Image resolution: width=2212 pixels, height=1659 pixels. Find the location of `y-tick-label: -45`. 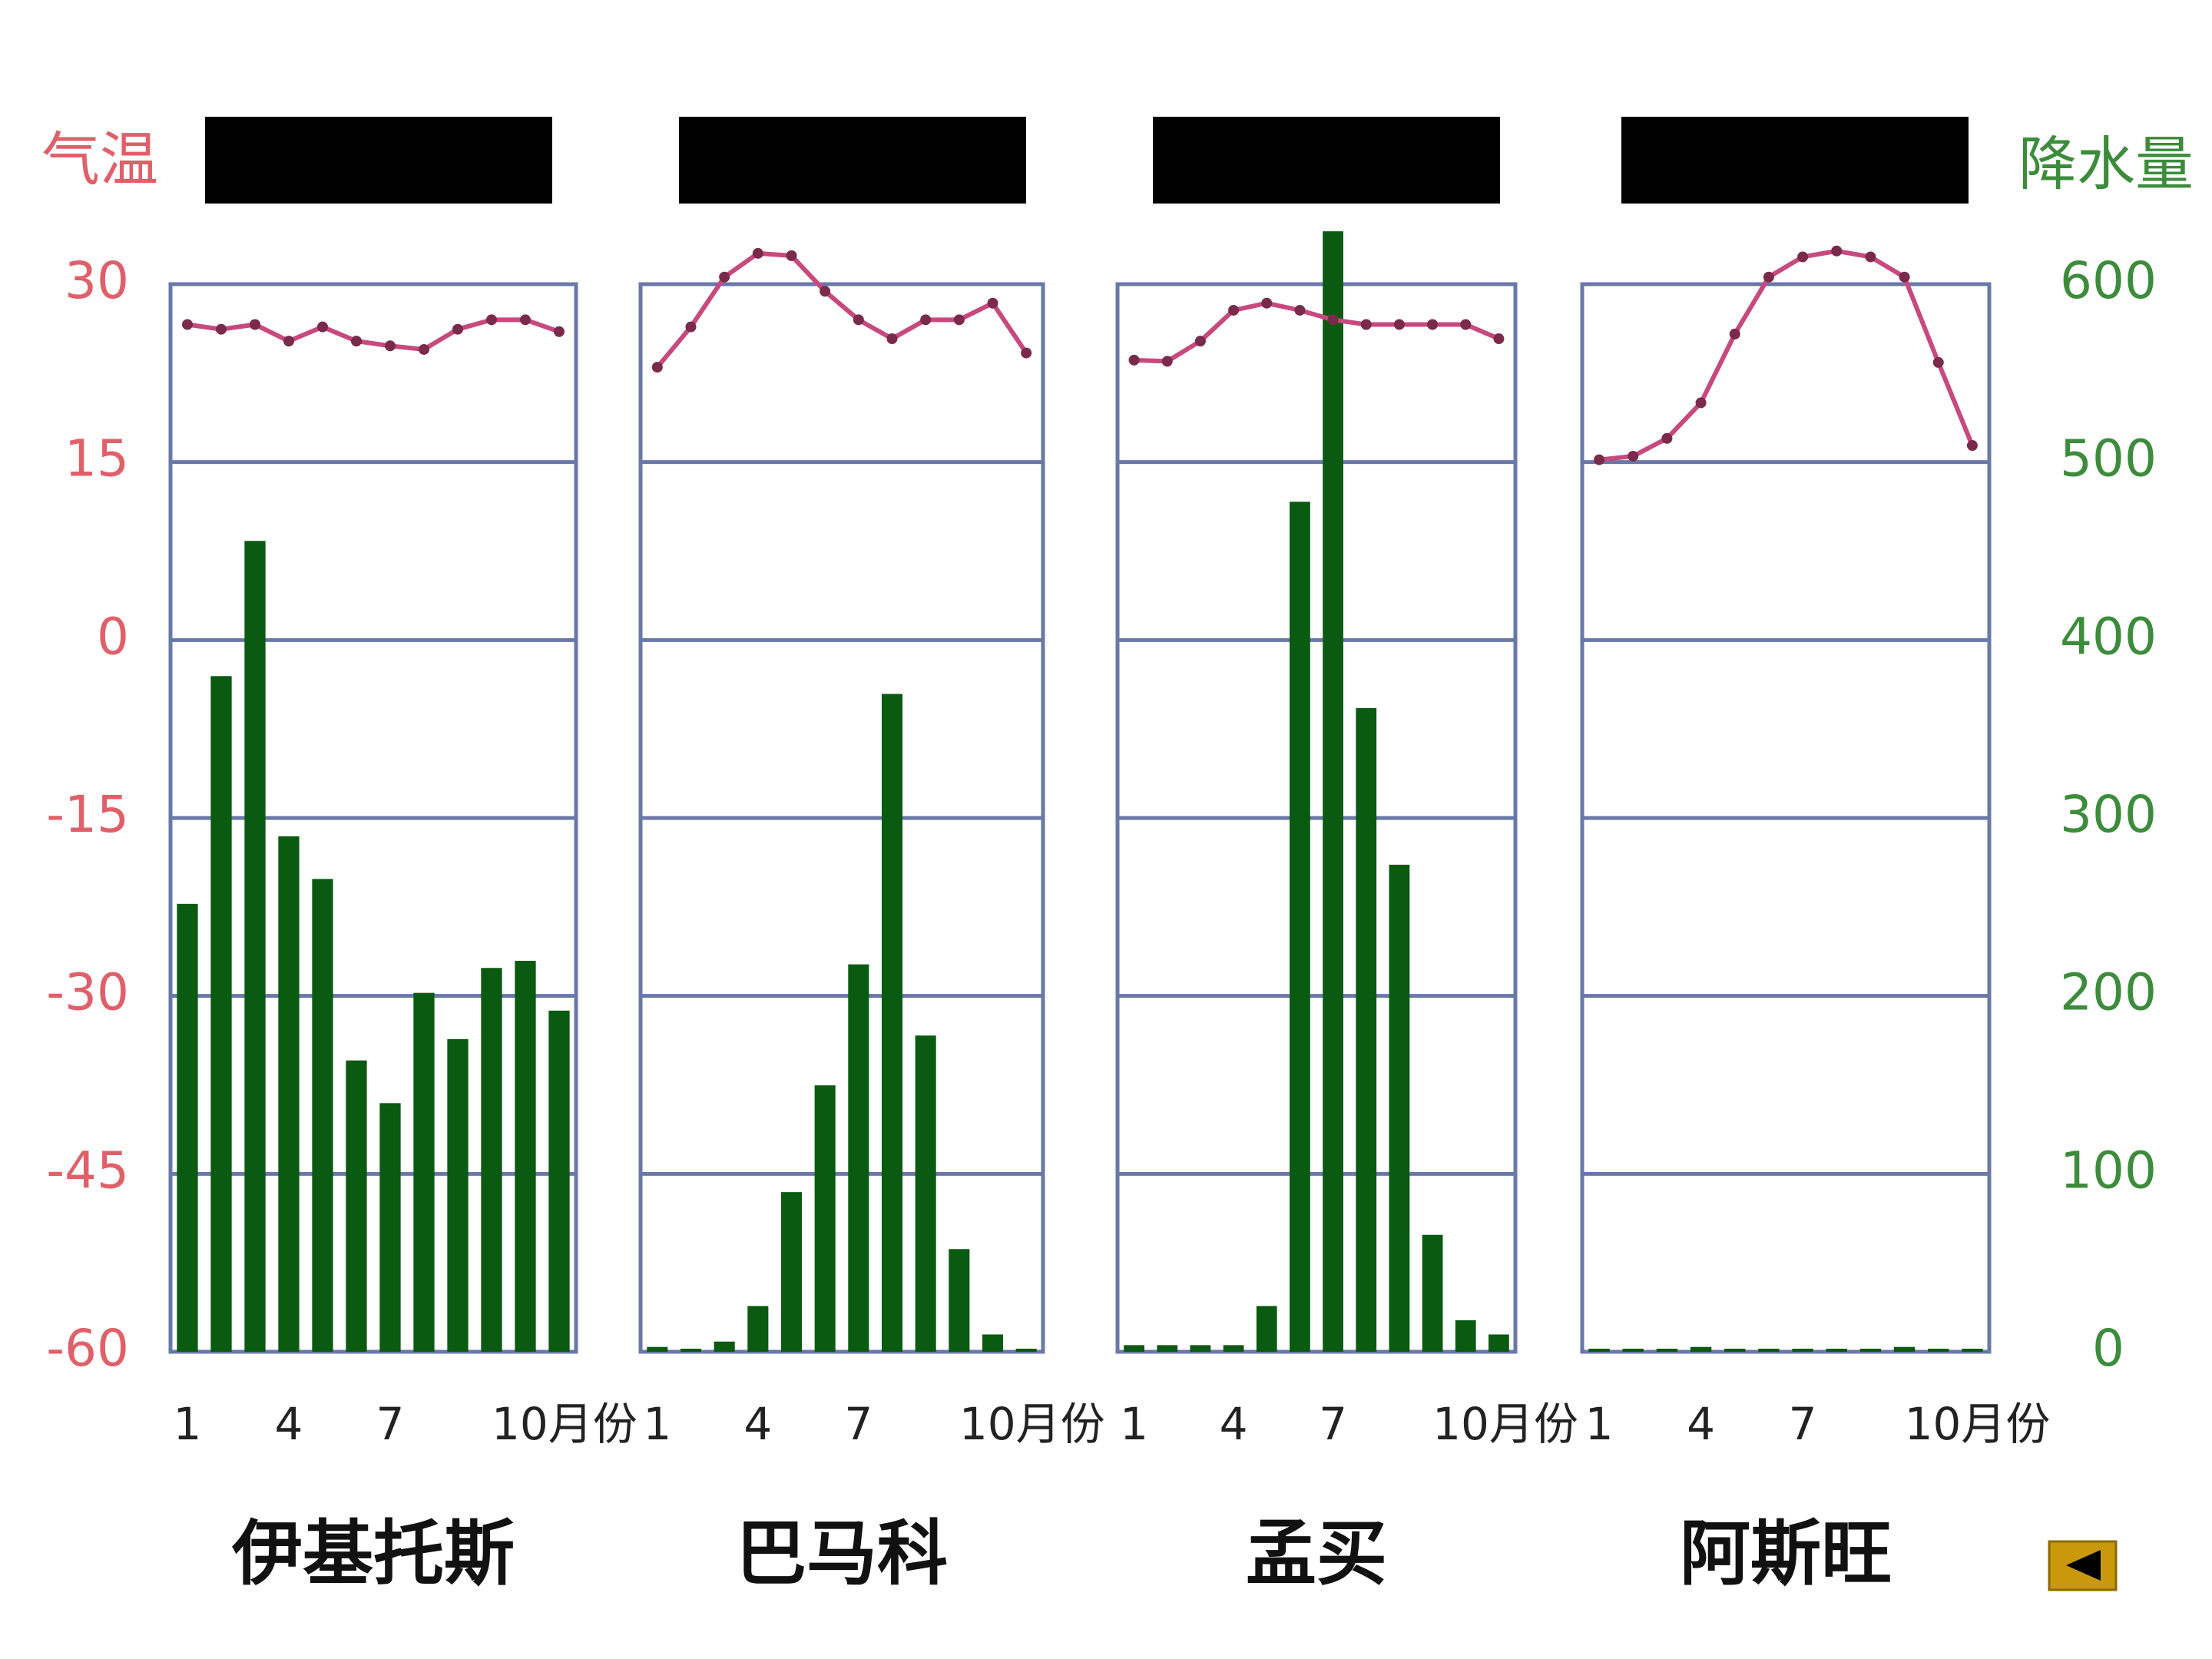

y-tick-label: -45 is located at coordinates (87, 1170).